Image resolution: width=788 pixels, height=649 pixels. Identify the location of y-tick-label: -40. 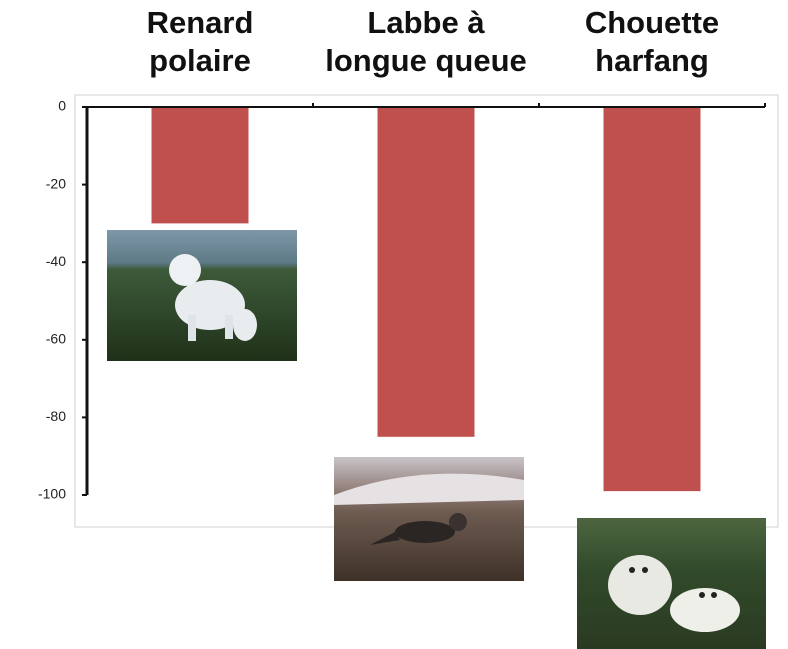
(56, 261).